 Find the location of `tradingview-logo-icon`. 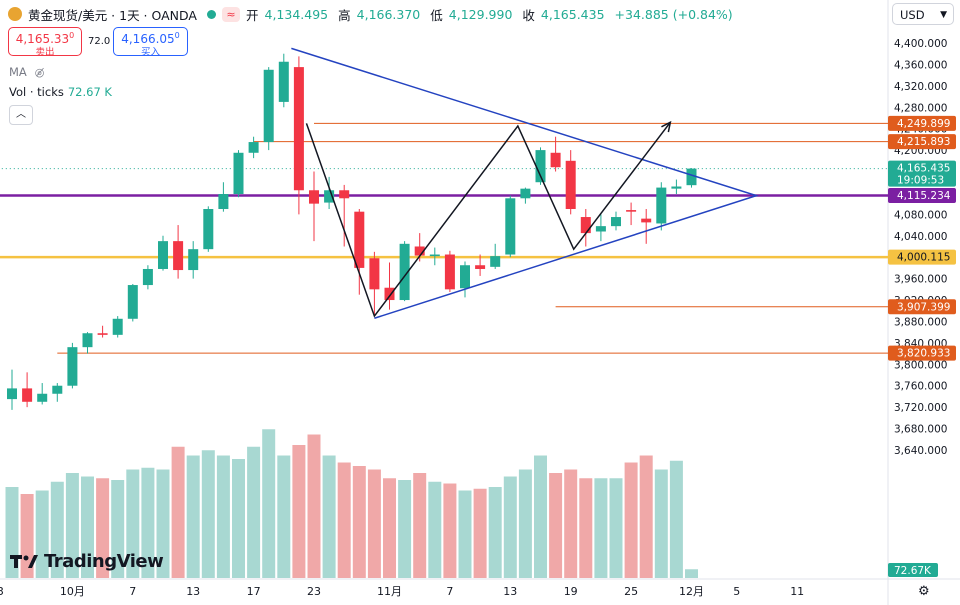

tradingview-logo-icon is located at coordinates (24, 561).